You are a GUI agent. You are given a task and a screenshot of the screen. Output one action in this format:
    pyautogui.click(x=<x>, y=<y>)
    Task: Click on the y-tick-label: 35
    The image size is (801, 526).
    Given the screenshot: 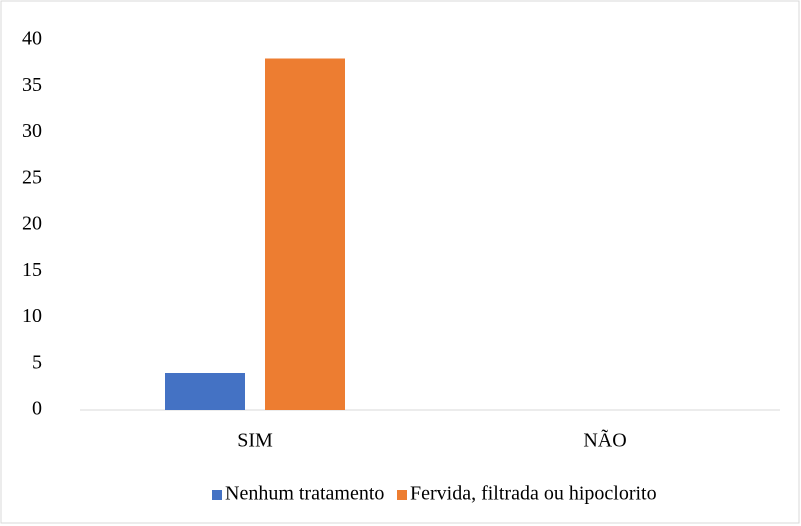 What is the action you would take?
    pyautogui.click(x=32, y=85)
    